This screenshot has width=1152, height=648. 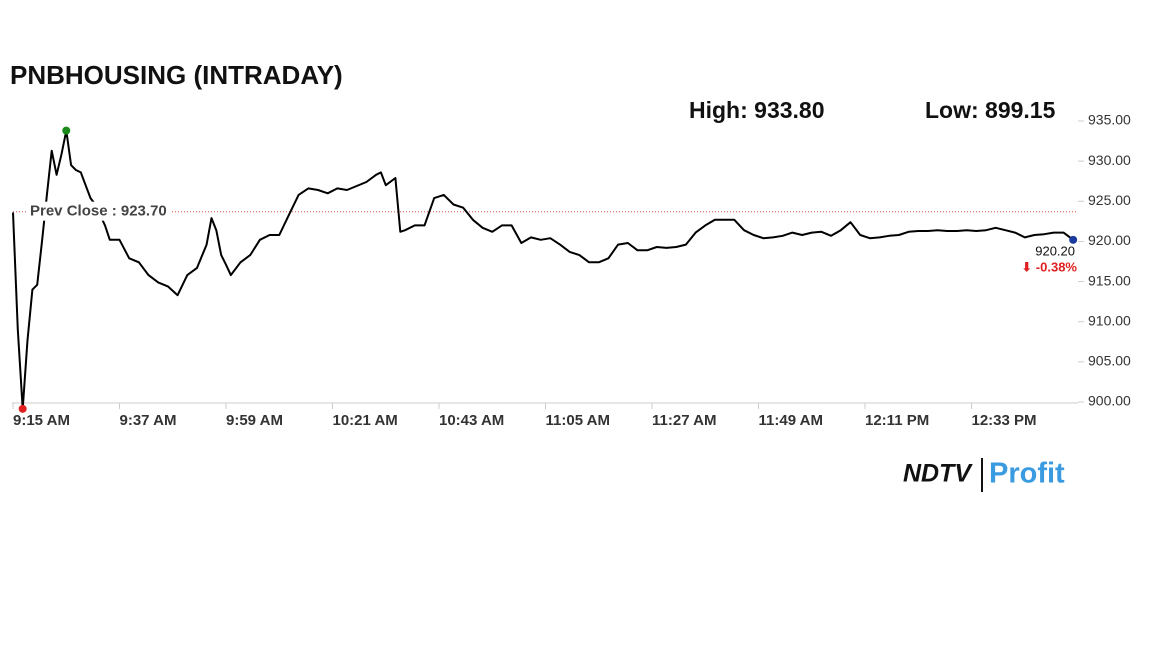 I want to click on prev-close-label: Prev Close : 923.70, so click(x=98, y=211).